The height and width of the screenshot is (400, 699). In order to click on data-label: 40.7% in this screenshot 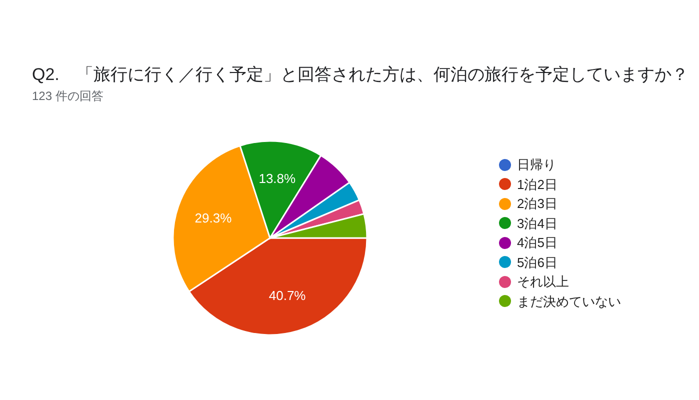, I will do `click(287, 296)`.